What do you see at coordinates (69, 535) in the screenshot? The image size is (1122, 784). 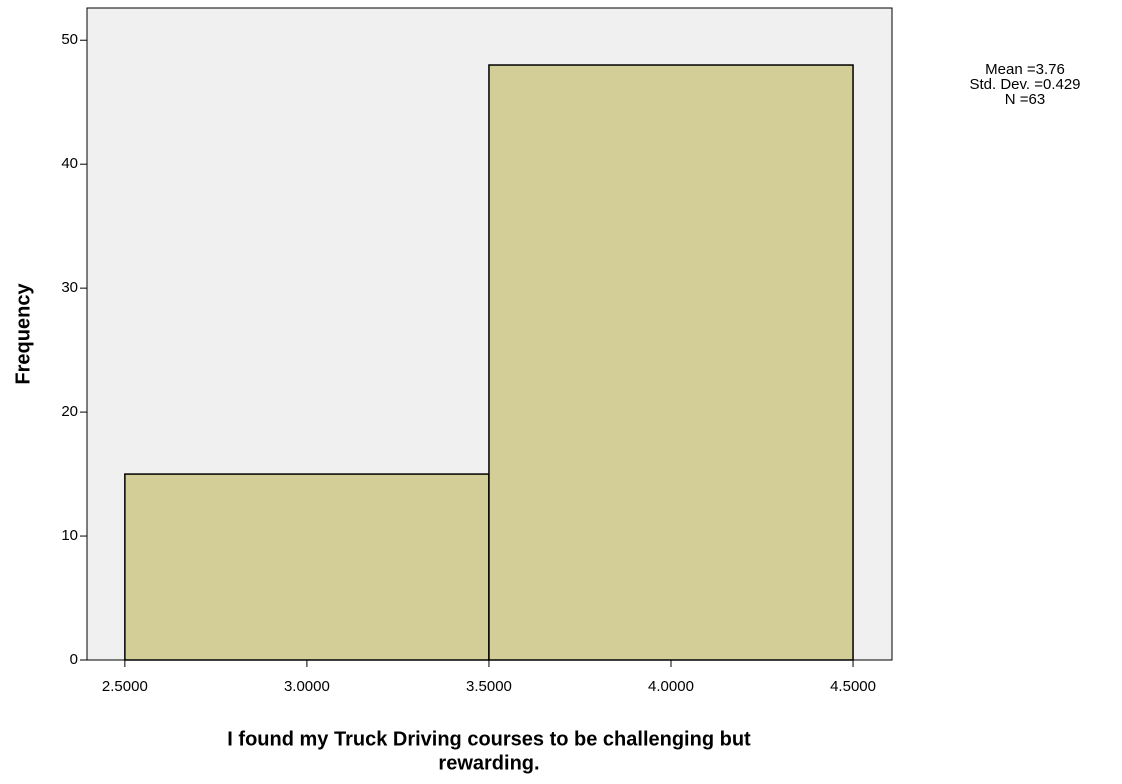 I see `y-tick-label: 10` at bounding box center [69, 535].